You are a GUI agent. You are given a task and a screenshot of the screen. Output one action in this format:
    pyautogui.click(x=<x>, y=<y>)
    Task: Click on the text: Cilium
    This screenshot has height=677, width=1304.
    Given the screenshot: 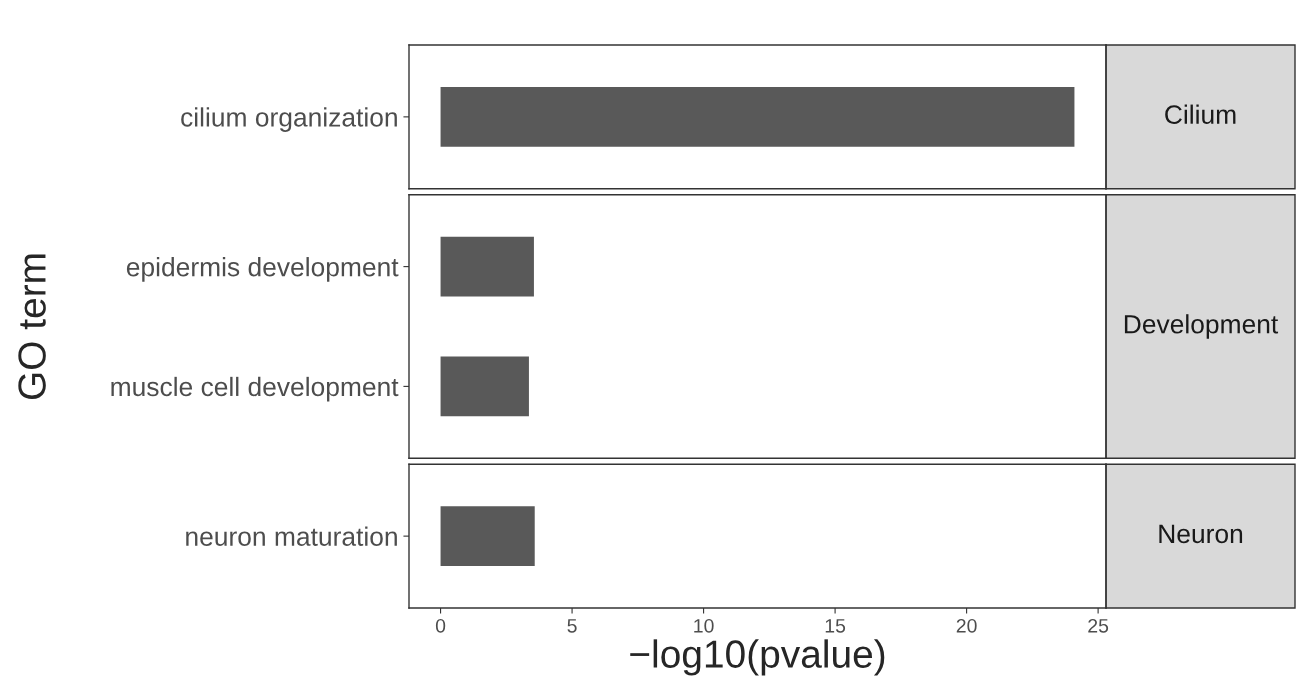 What is the action you would take?
    pyautogui.click(x=1200, y=114)
    